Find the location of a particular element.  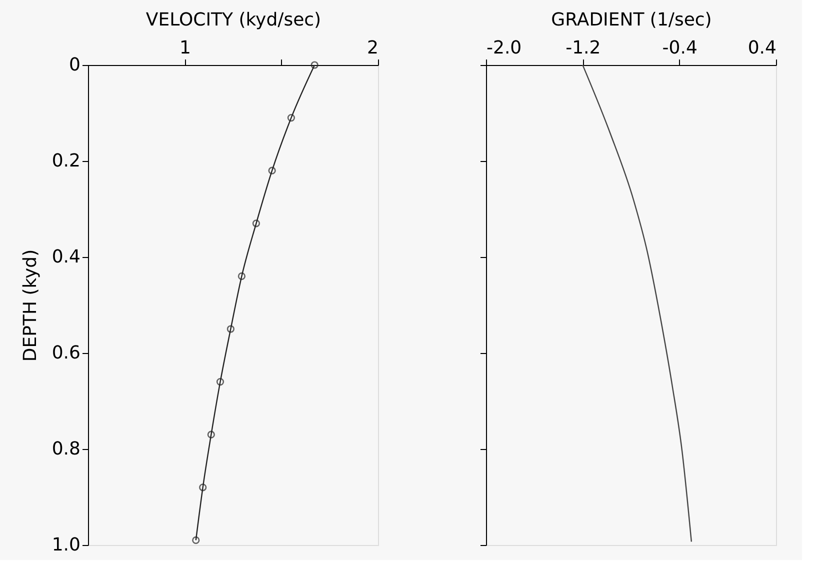

y-tick-label: 0.8 is located at coordinates (66, 449).